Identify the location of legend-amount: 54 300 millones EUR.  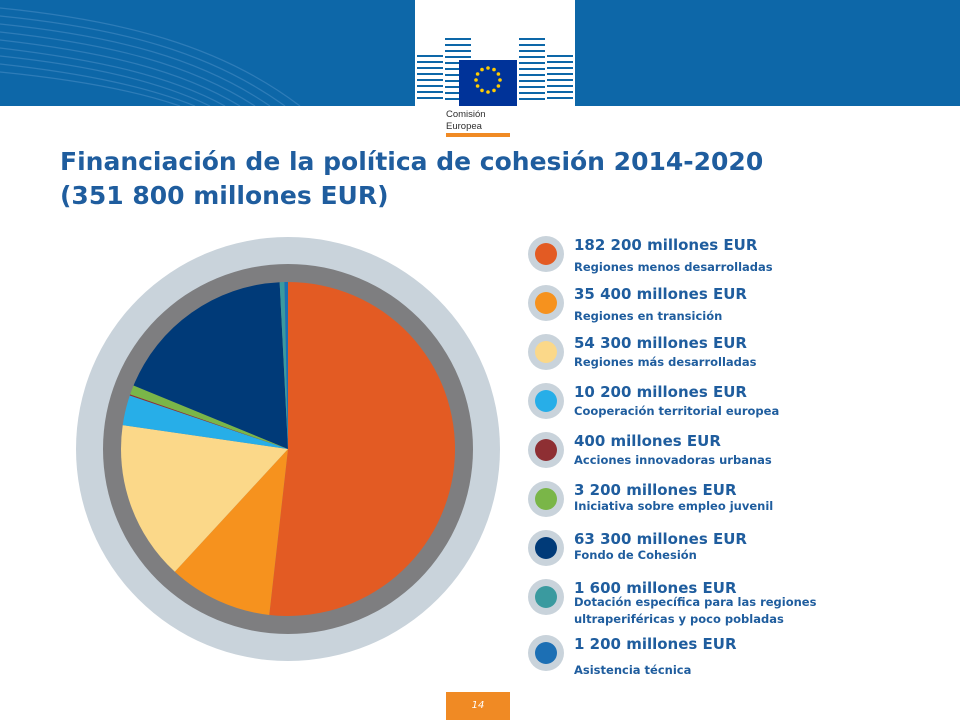
(660, 343).